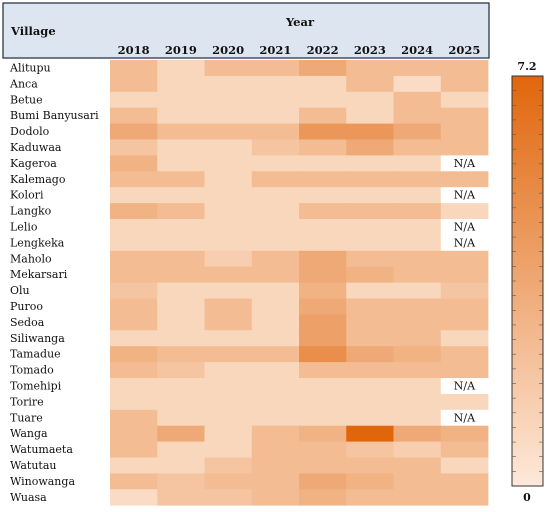  I want to click on village-label: Tamadue, so click(35, 354).